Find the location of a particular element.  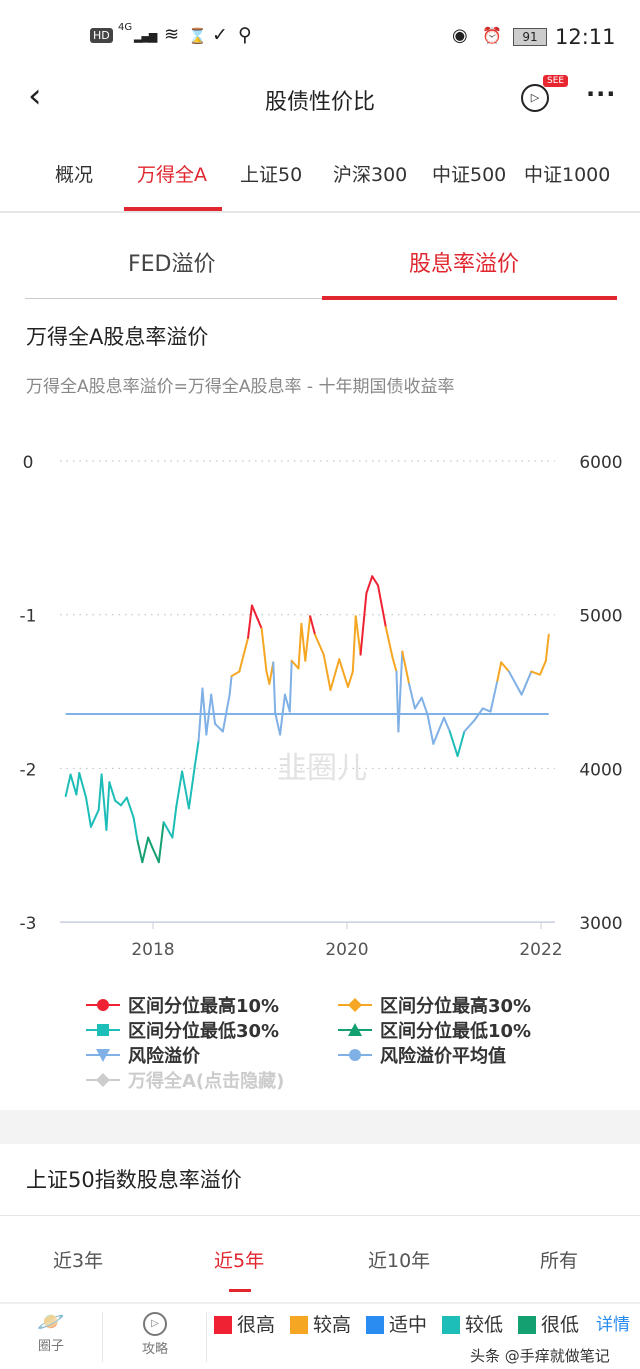

legend-label: 区间分位最低30% is located at coordinates (204, 1031).